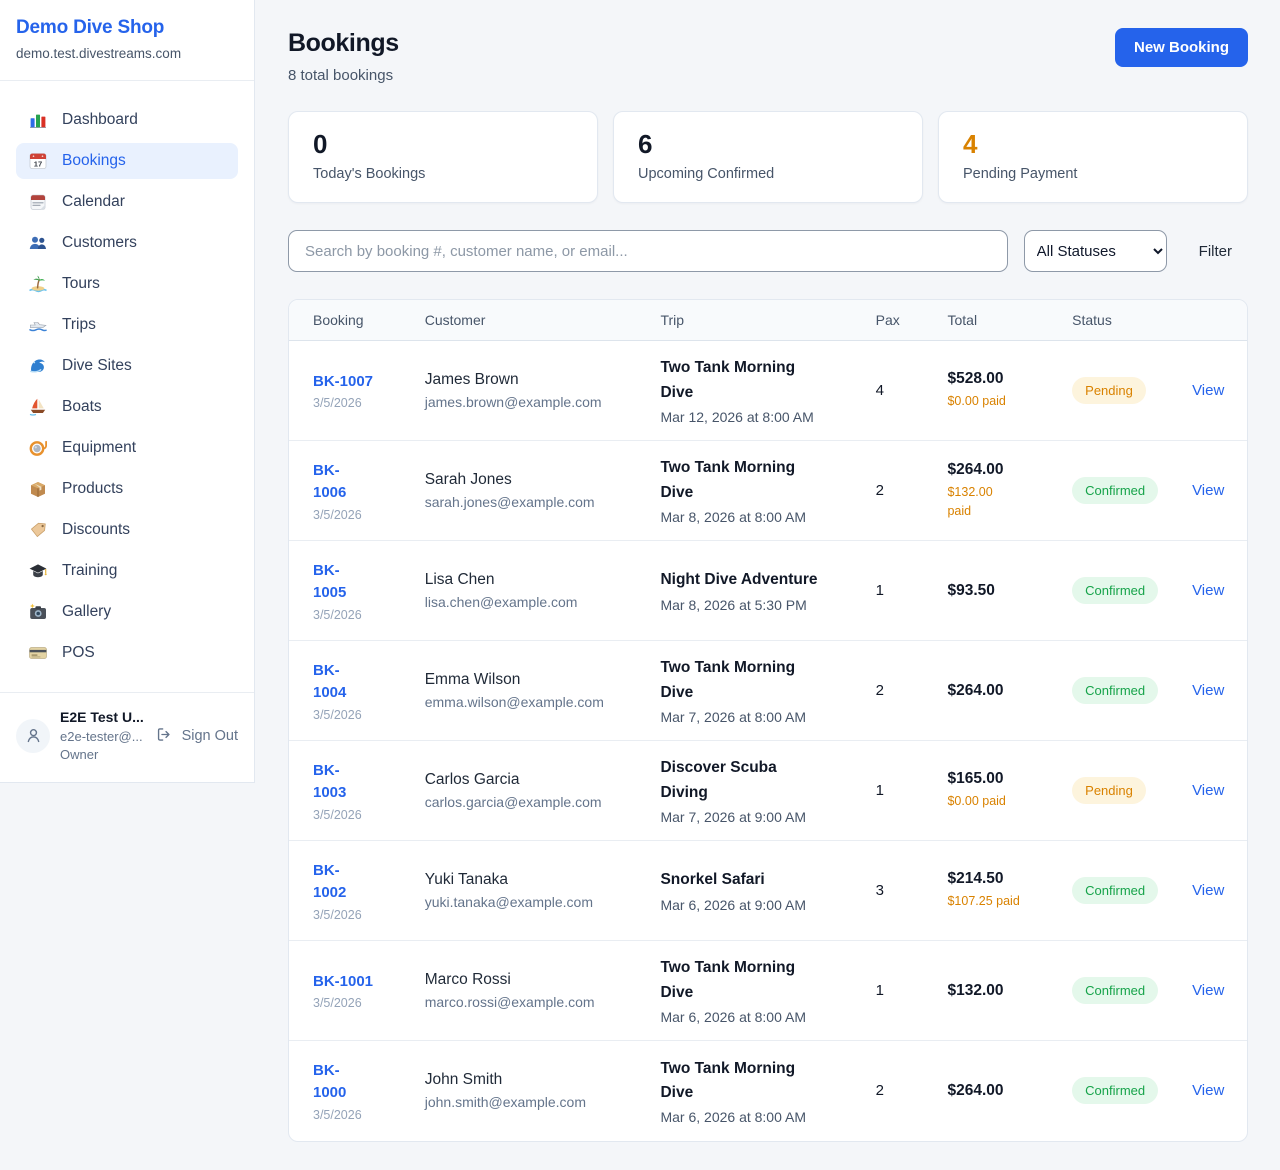 Image resolution: width=1280 pixels, height=1170 pixels. I want to click on sidebar-item-label: Gallery, so click(87, 611).